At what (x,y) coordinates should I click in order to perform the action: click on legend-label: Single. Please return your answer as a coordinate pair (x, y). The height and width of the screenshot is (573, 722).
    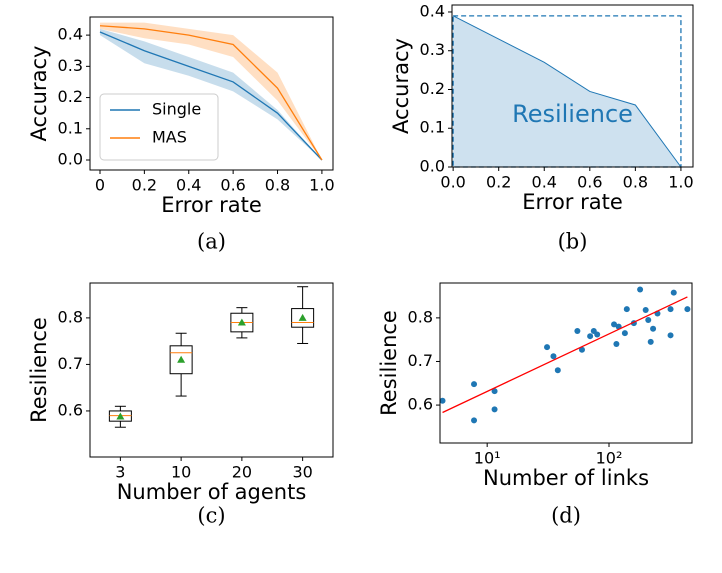
    Looking at the image, I should click on (176, 109).